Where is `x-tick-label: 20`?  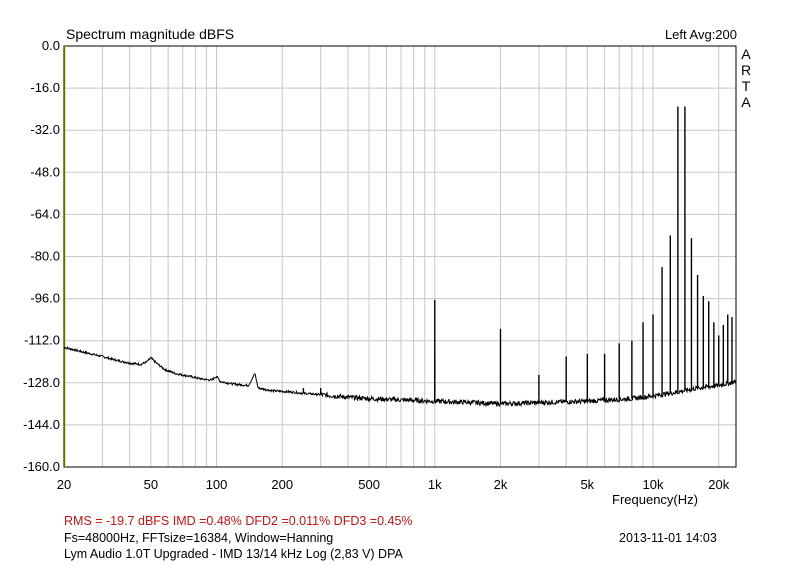
x-tick-label: 20 is located at coordinates (64, 484).